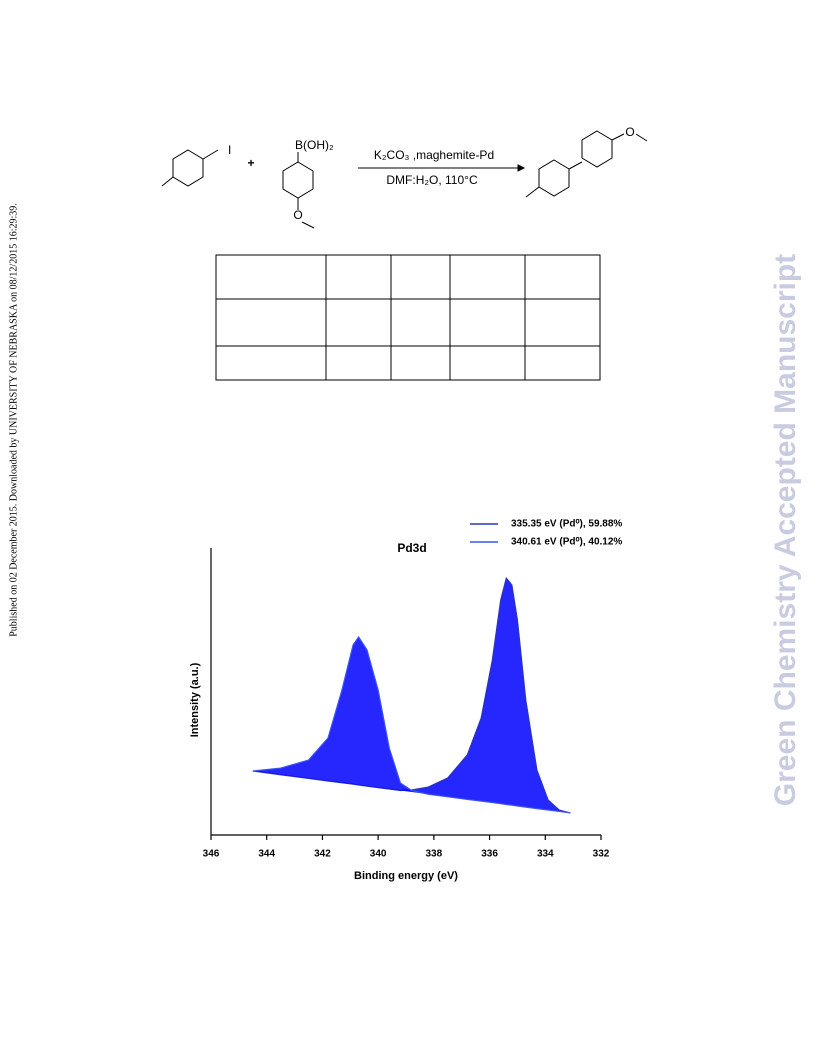  I want to click on reaction-scheme, so click(404, 179).